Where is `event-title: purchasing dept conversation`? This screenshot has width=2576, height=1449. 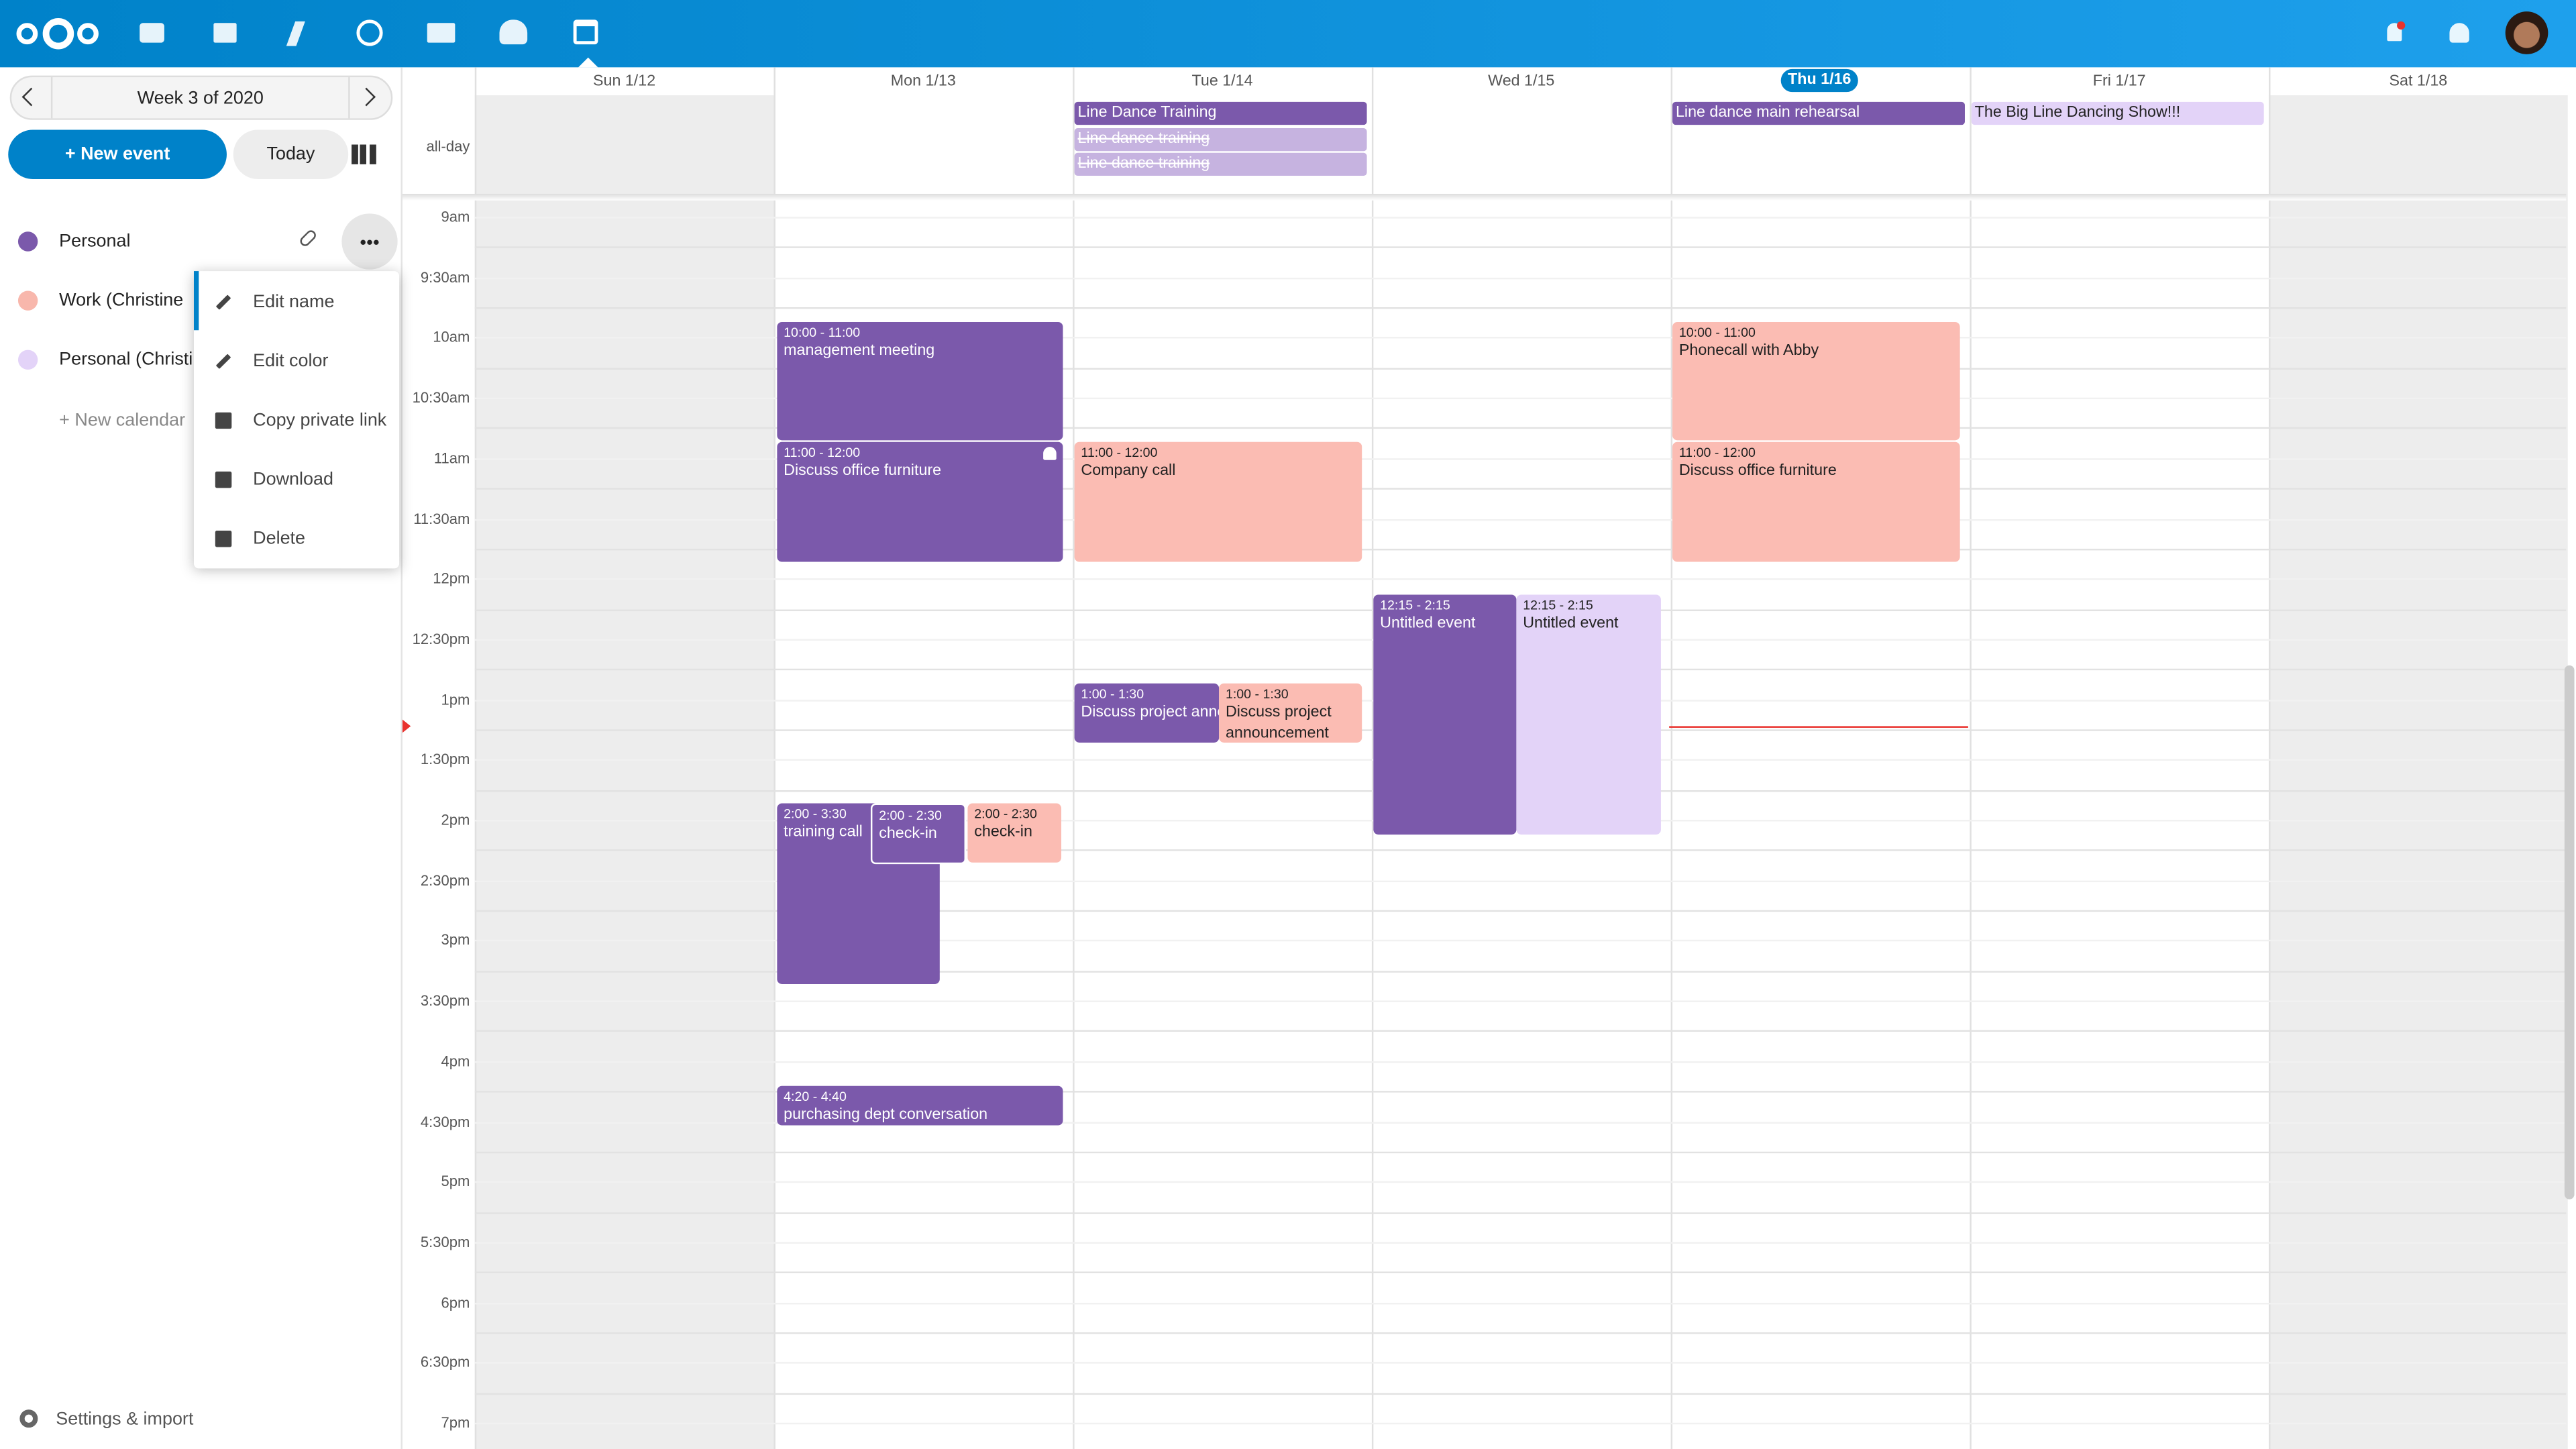
event-title: purchasing dept conversation is located at coordinates (886, 1115).